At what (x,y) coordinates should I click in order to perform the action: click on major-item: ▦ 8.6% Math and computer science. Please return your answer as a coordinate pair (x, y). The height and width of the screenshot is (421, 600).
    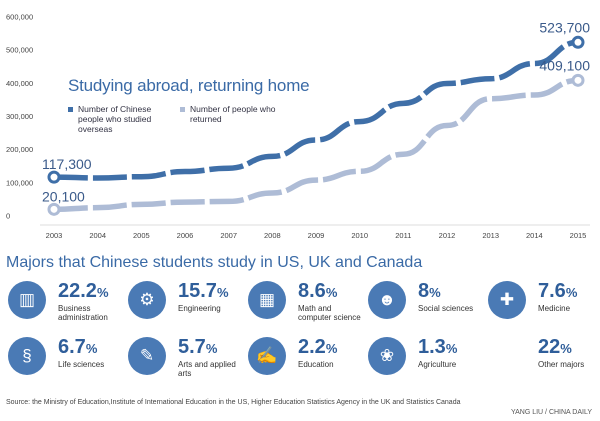
    Looking at the image, I should click on (300, 304).